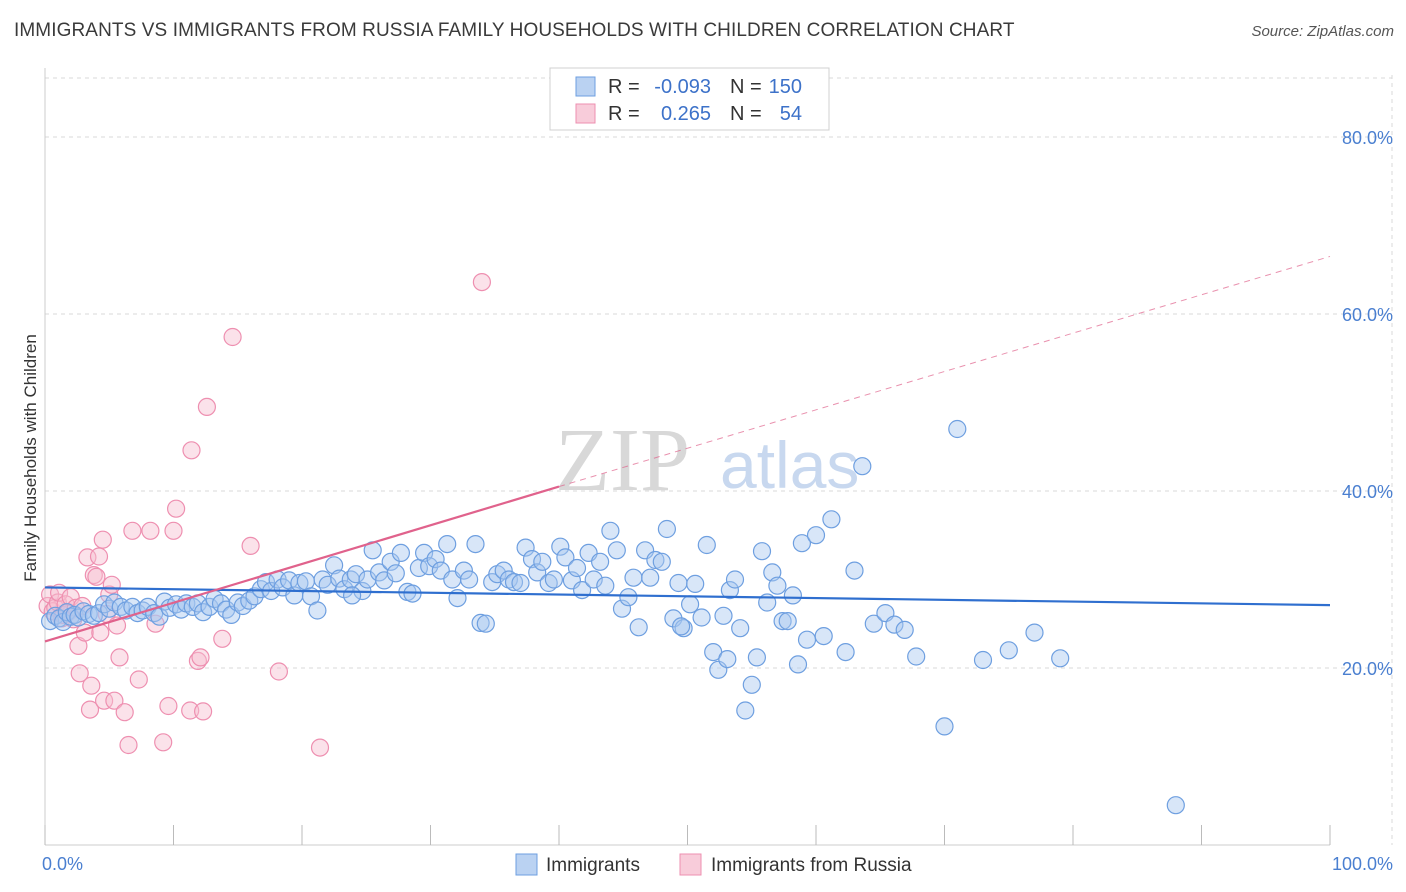  What do you see at coordinates (746, 114) in the screenshot?
I see `legend-n-label-2: N =` at bounding box center [746, 114].